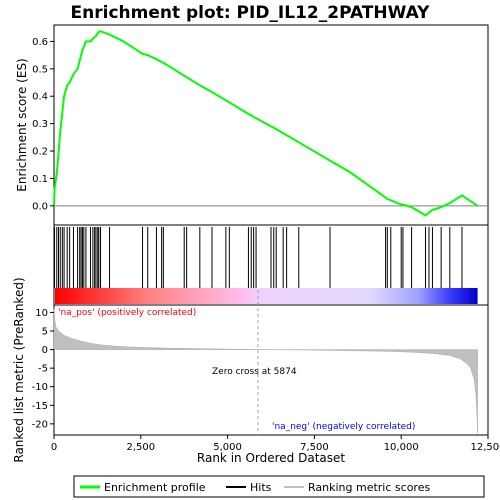  Describe the element at coordinates (40, 97) in the screenshot. I see `y-tick-label-es-4: 0.4` at that location.